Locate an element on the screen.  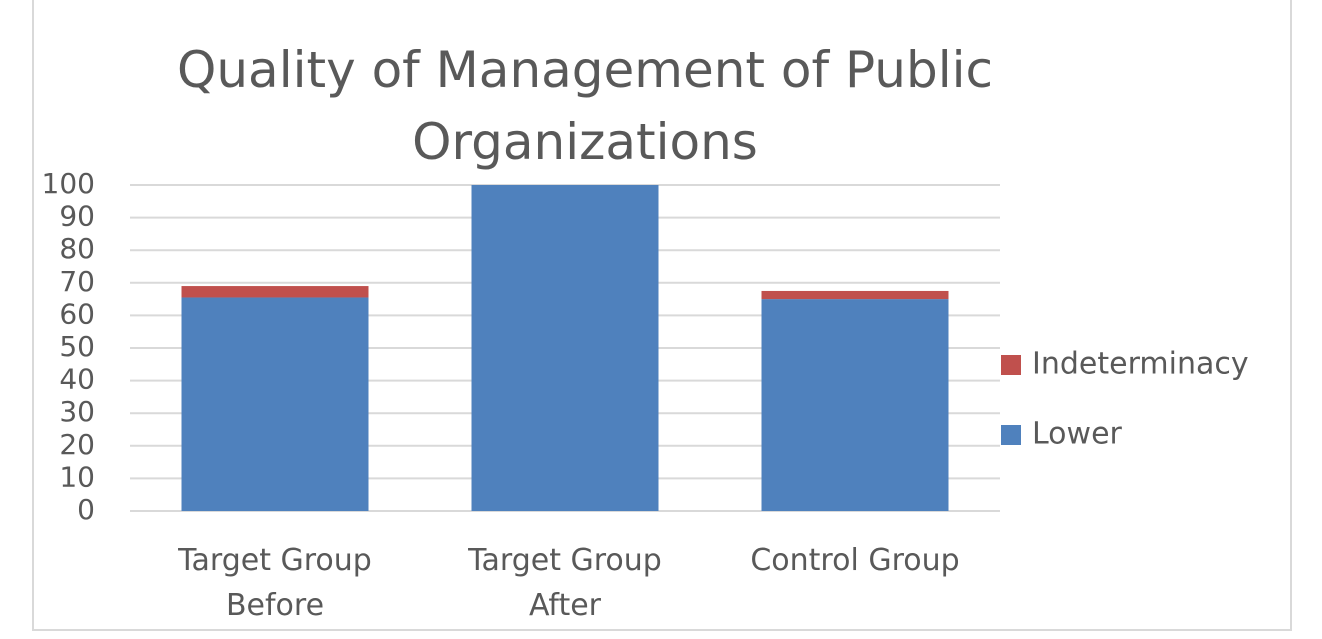
y-tick-label: 50 is located at coordinates (77, 346).